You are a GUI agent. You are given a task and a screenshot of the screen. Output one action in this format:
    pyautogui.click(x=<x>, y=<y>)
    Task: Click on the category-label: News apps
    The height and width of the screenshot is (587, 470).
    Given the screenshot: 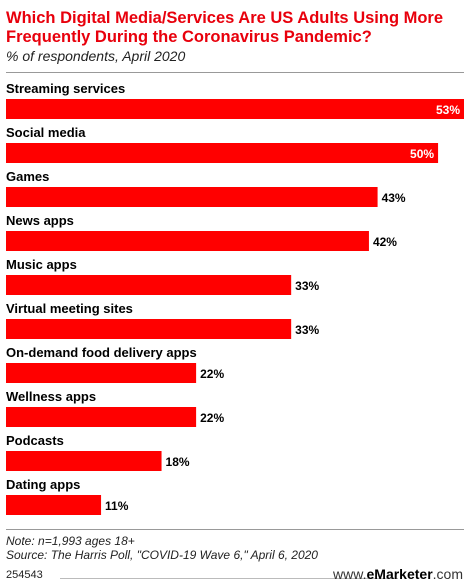 What is the action you would take?
    pyautogui.click(x=40, y=220)
    